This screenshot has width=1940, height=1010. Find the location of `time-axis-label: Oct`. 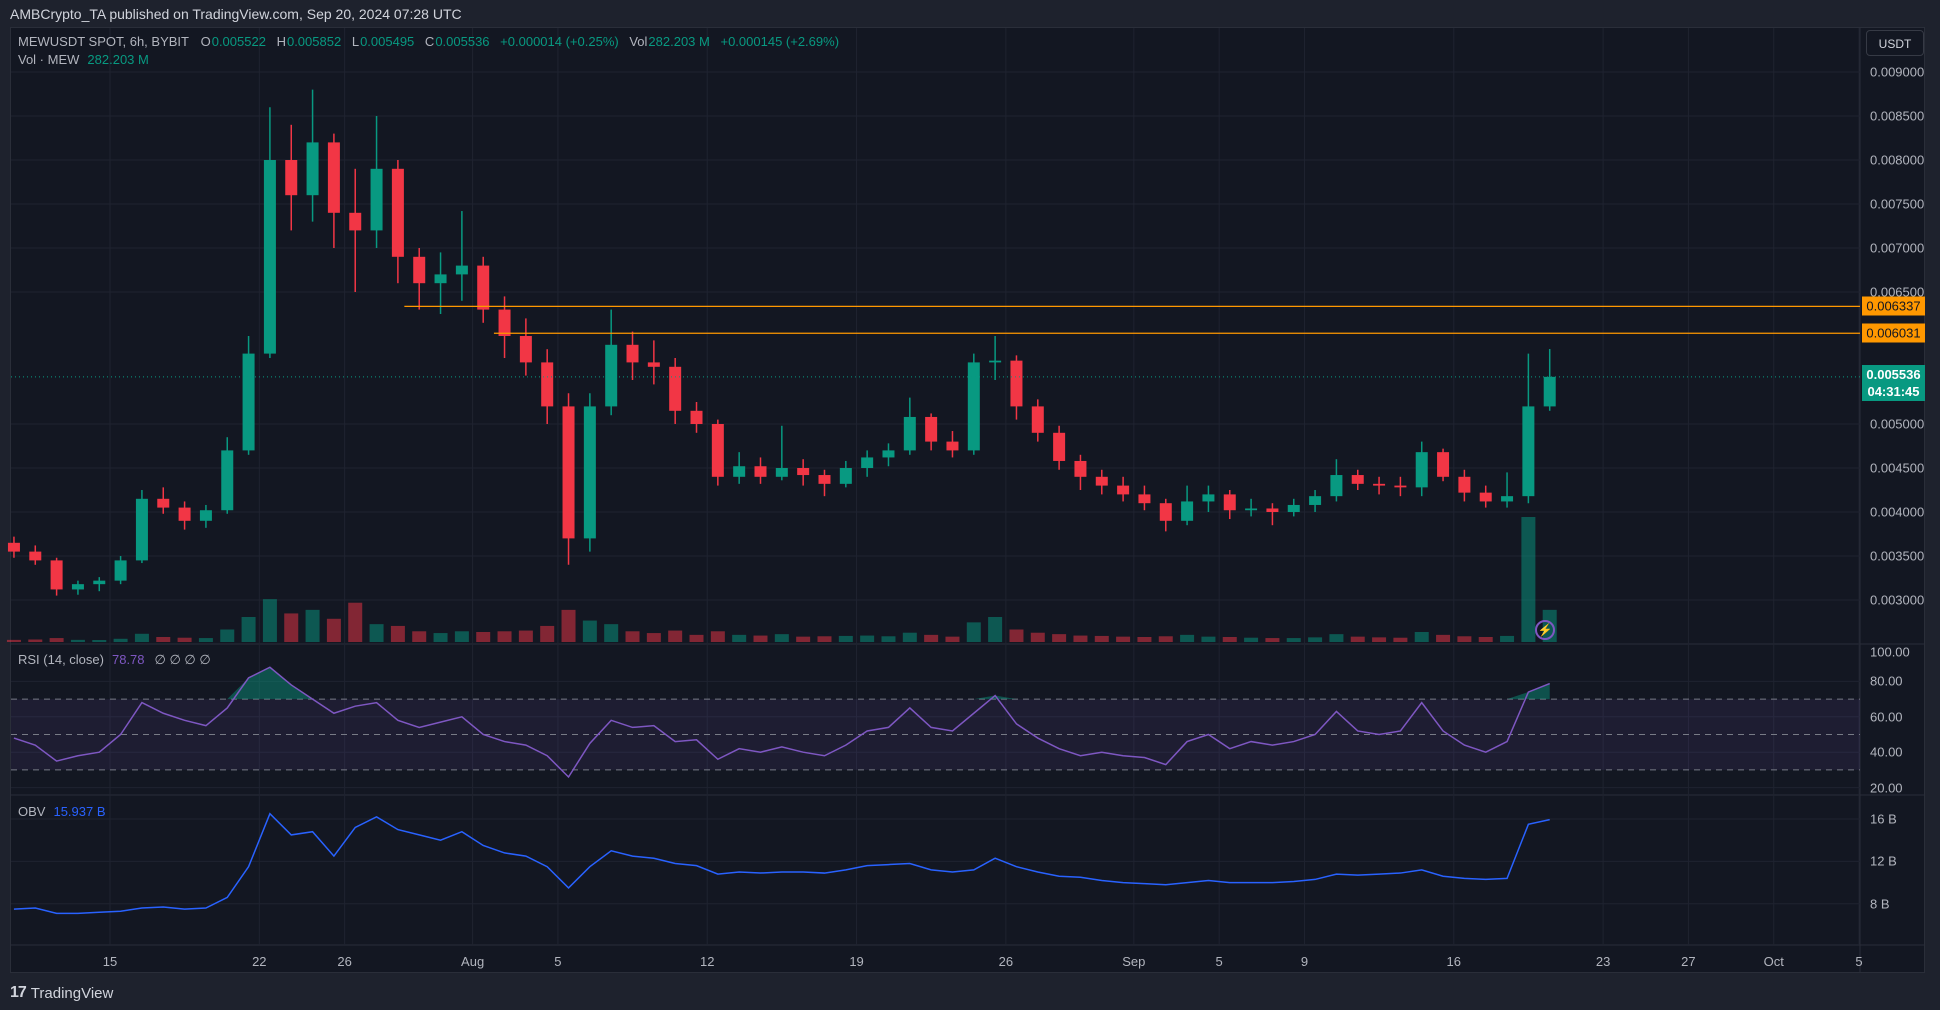

time-axis-label: Oct is located at coordinates (1773, 961).